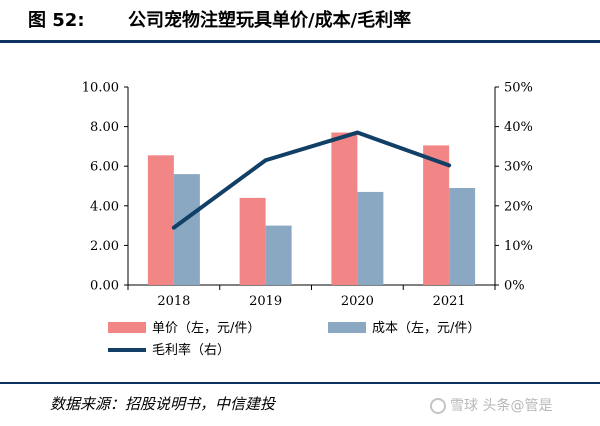 This screenshot has width=600, height=426. Describe the element at coordinates (426, 328) in the screenshot. I see `legend-label-cost: 成本（左，元/件）` at that location.